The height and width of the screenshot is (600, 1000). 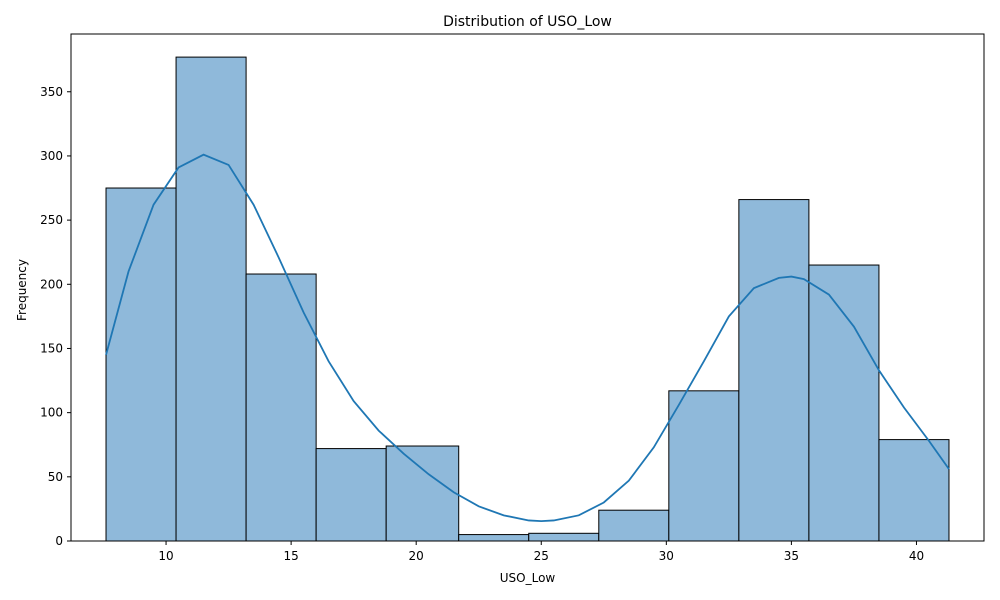 What do you see at coordinates (528, 578) in the screenshot?
I see `x-axis-label: USO_Low` at bounding box center [528, 578].